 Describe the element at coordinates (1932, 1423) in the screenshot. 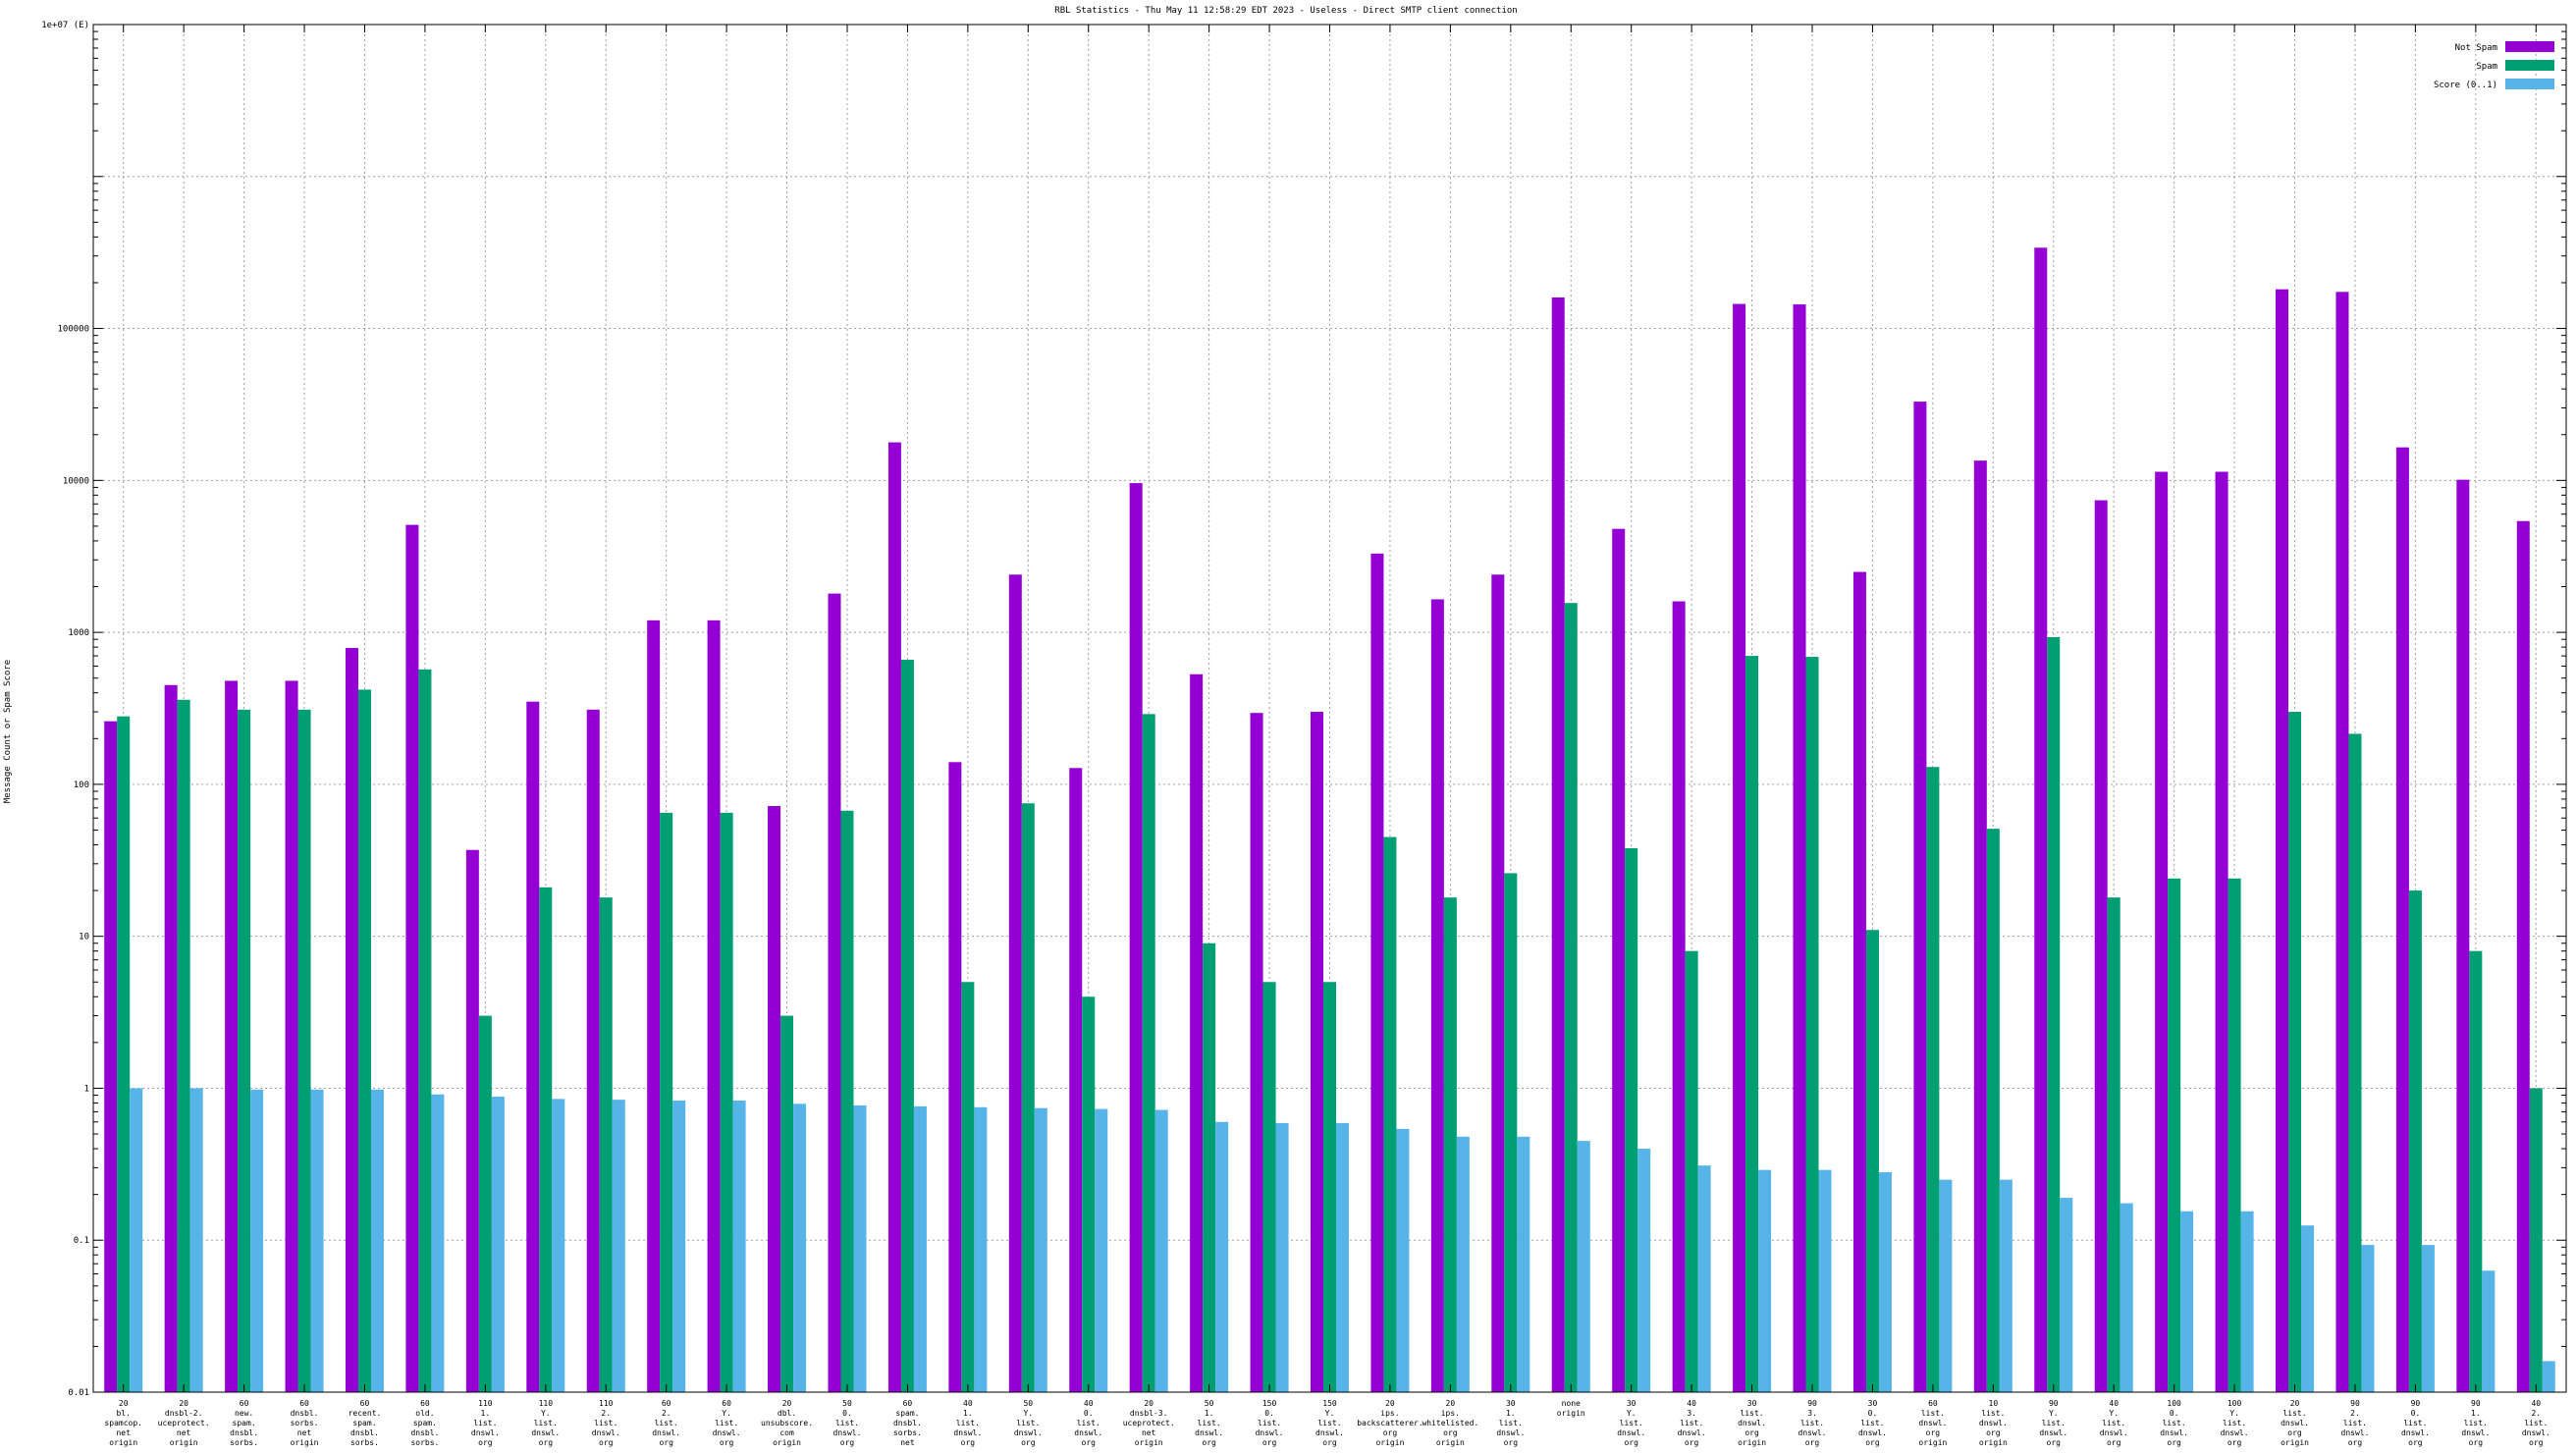

I see `x-tick-label: 60 list. dnswl. org origin` at that location.